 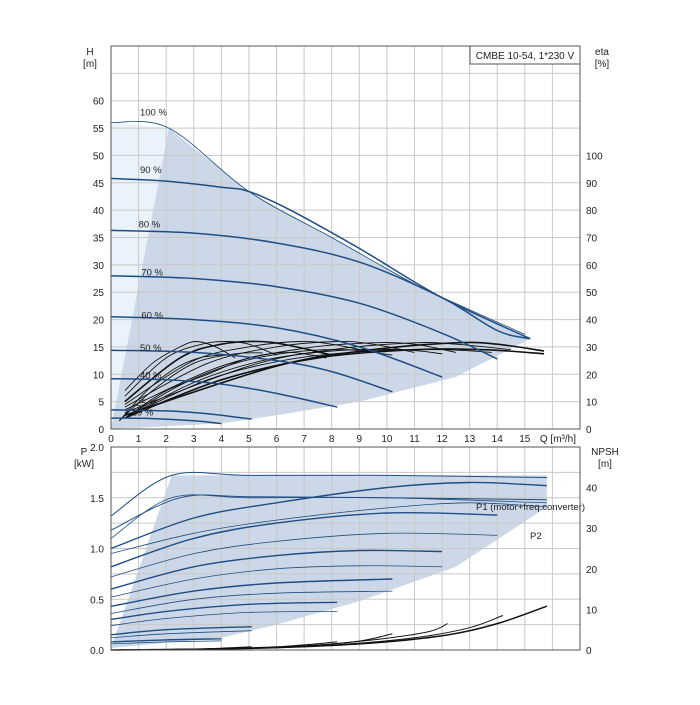 What do you see at coordinates (442, 439) in the screenshot?
I see `q-tick-label: 12` at bounding box center [442, 439].